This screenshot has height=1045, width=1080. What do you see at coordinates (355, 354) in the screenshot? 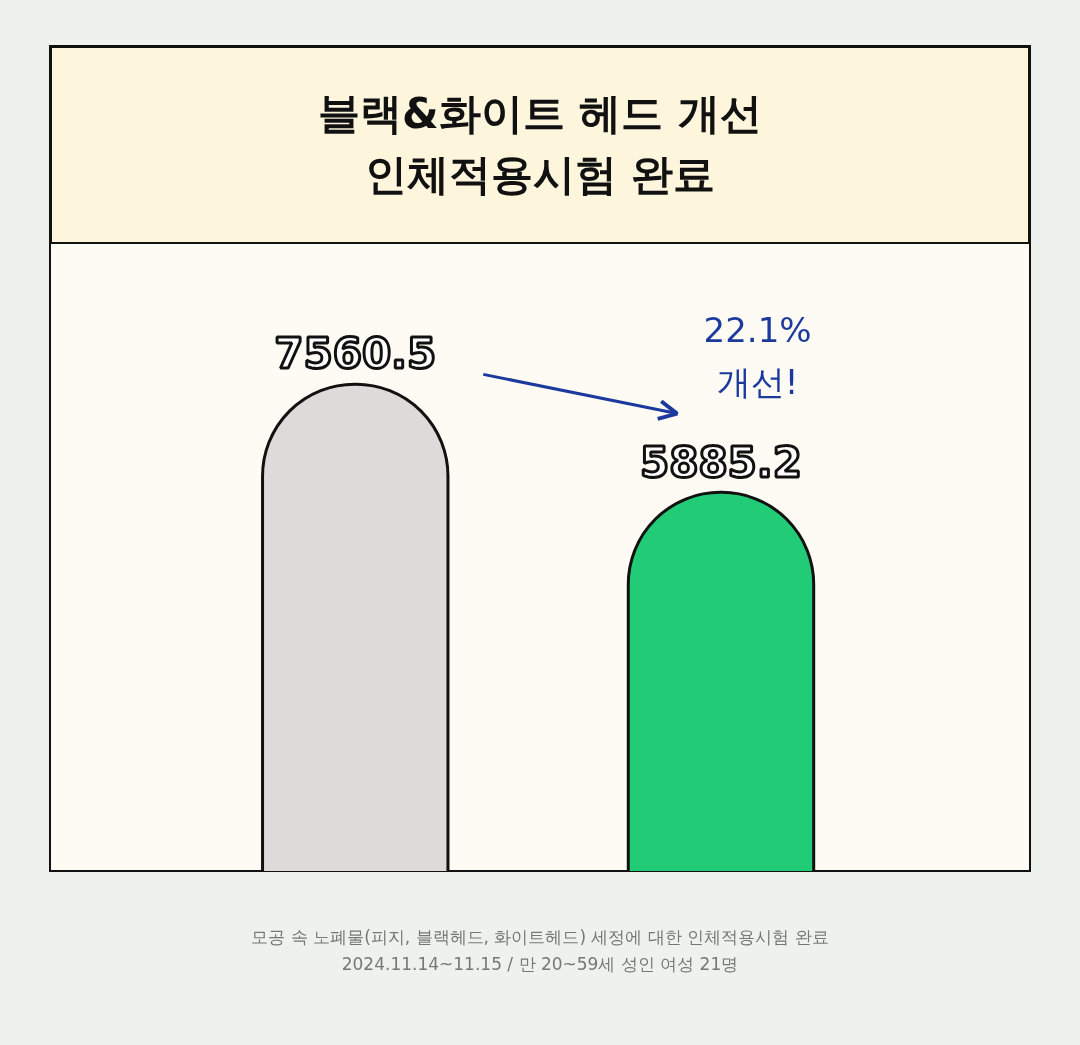
I see `data-label: 7560.5` at bounding box center [355, 354].